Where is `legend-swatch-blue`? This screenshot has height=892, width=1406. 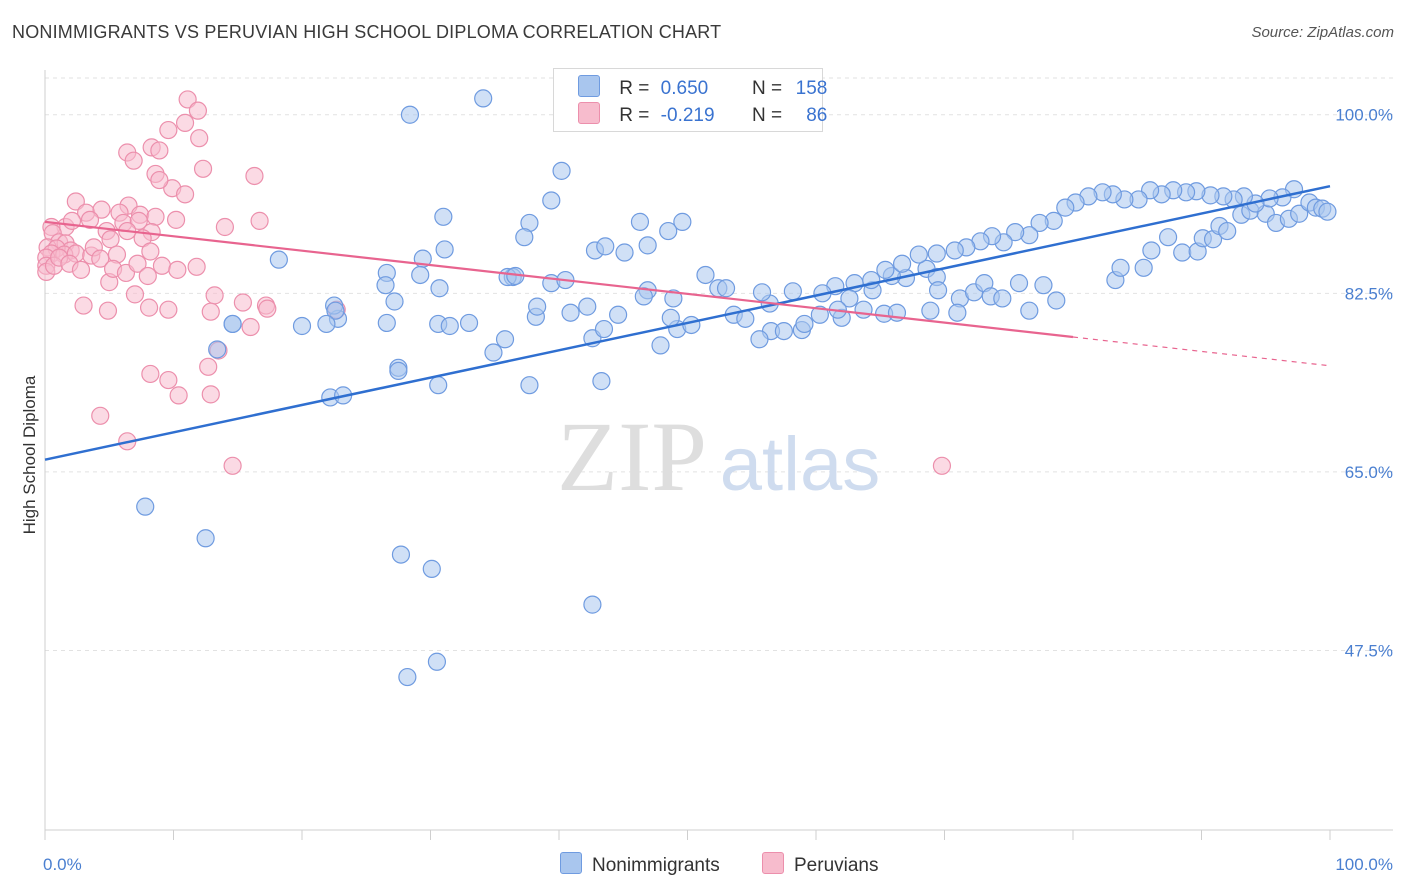
legend-swatch-blue is located at coordinates (589, 86).